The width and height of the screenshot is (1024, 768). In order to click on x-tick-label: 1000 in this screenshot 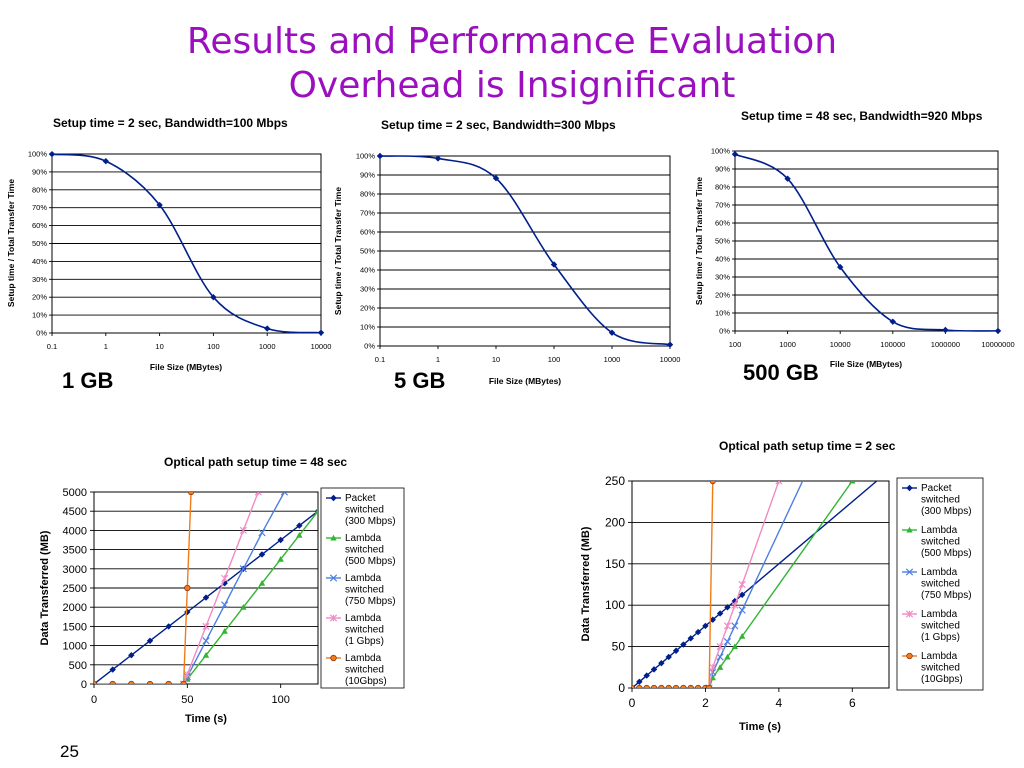, I will do `click(267, 346)`.